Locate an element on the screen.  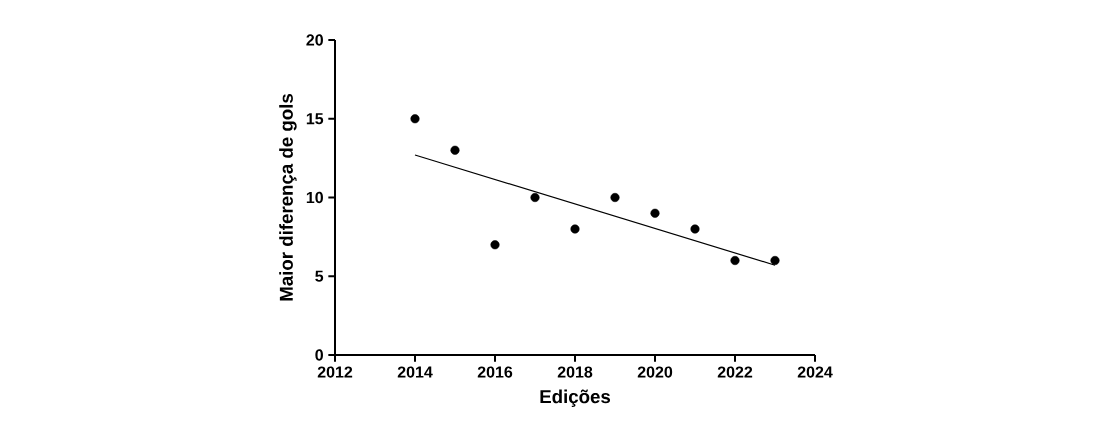
y-tick-label: 20 is located at coordinates (314, 40).